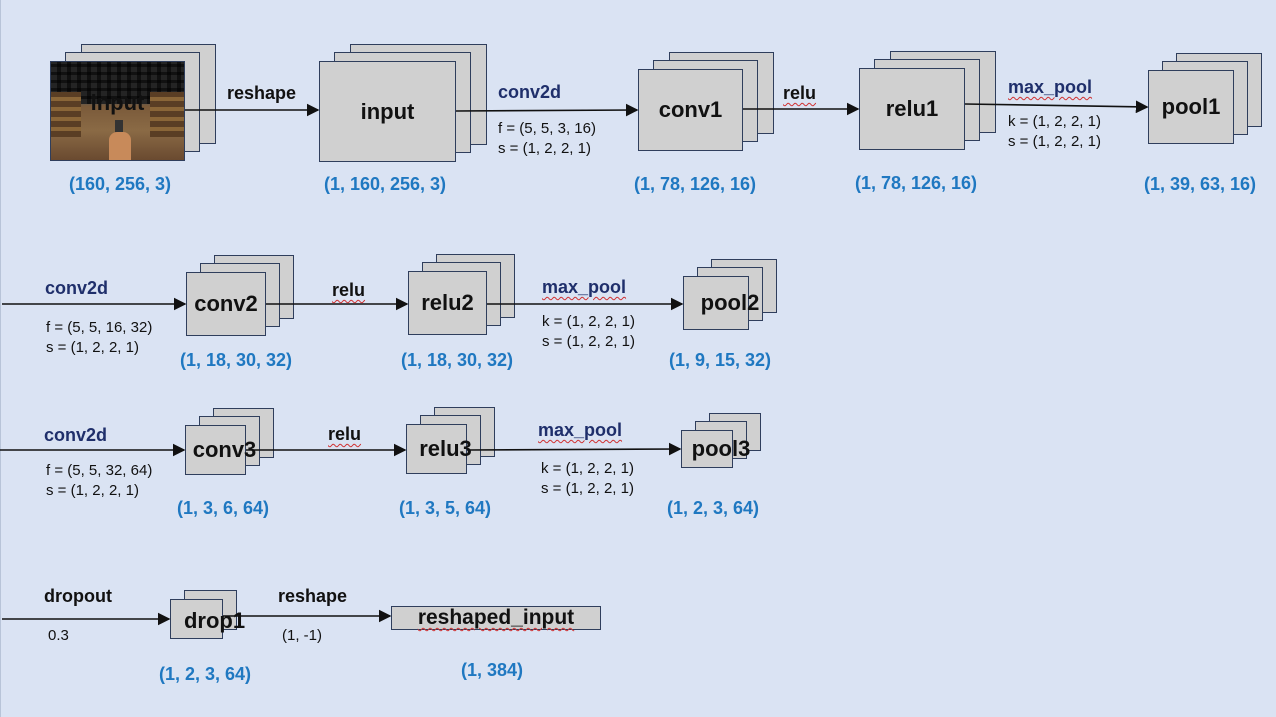 The width and height of the screenshot is (1276, 717). Describe the element at coordinates (1056, 107) in the screenshot. I see `arrow-relu1-to-pool1` at that location.